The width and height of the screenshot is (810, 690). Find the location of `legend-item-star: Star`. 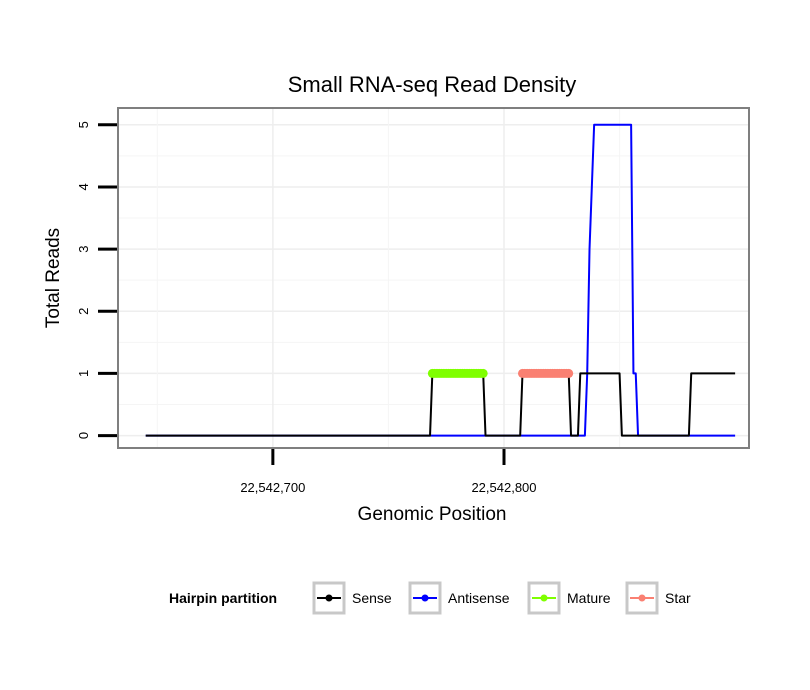

legend-item-star: Star is located at coordinates (658, 598).